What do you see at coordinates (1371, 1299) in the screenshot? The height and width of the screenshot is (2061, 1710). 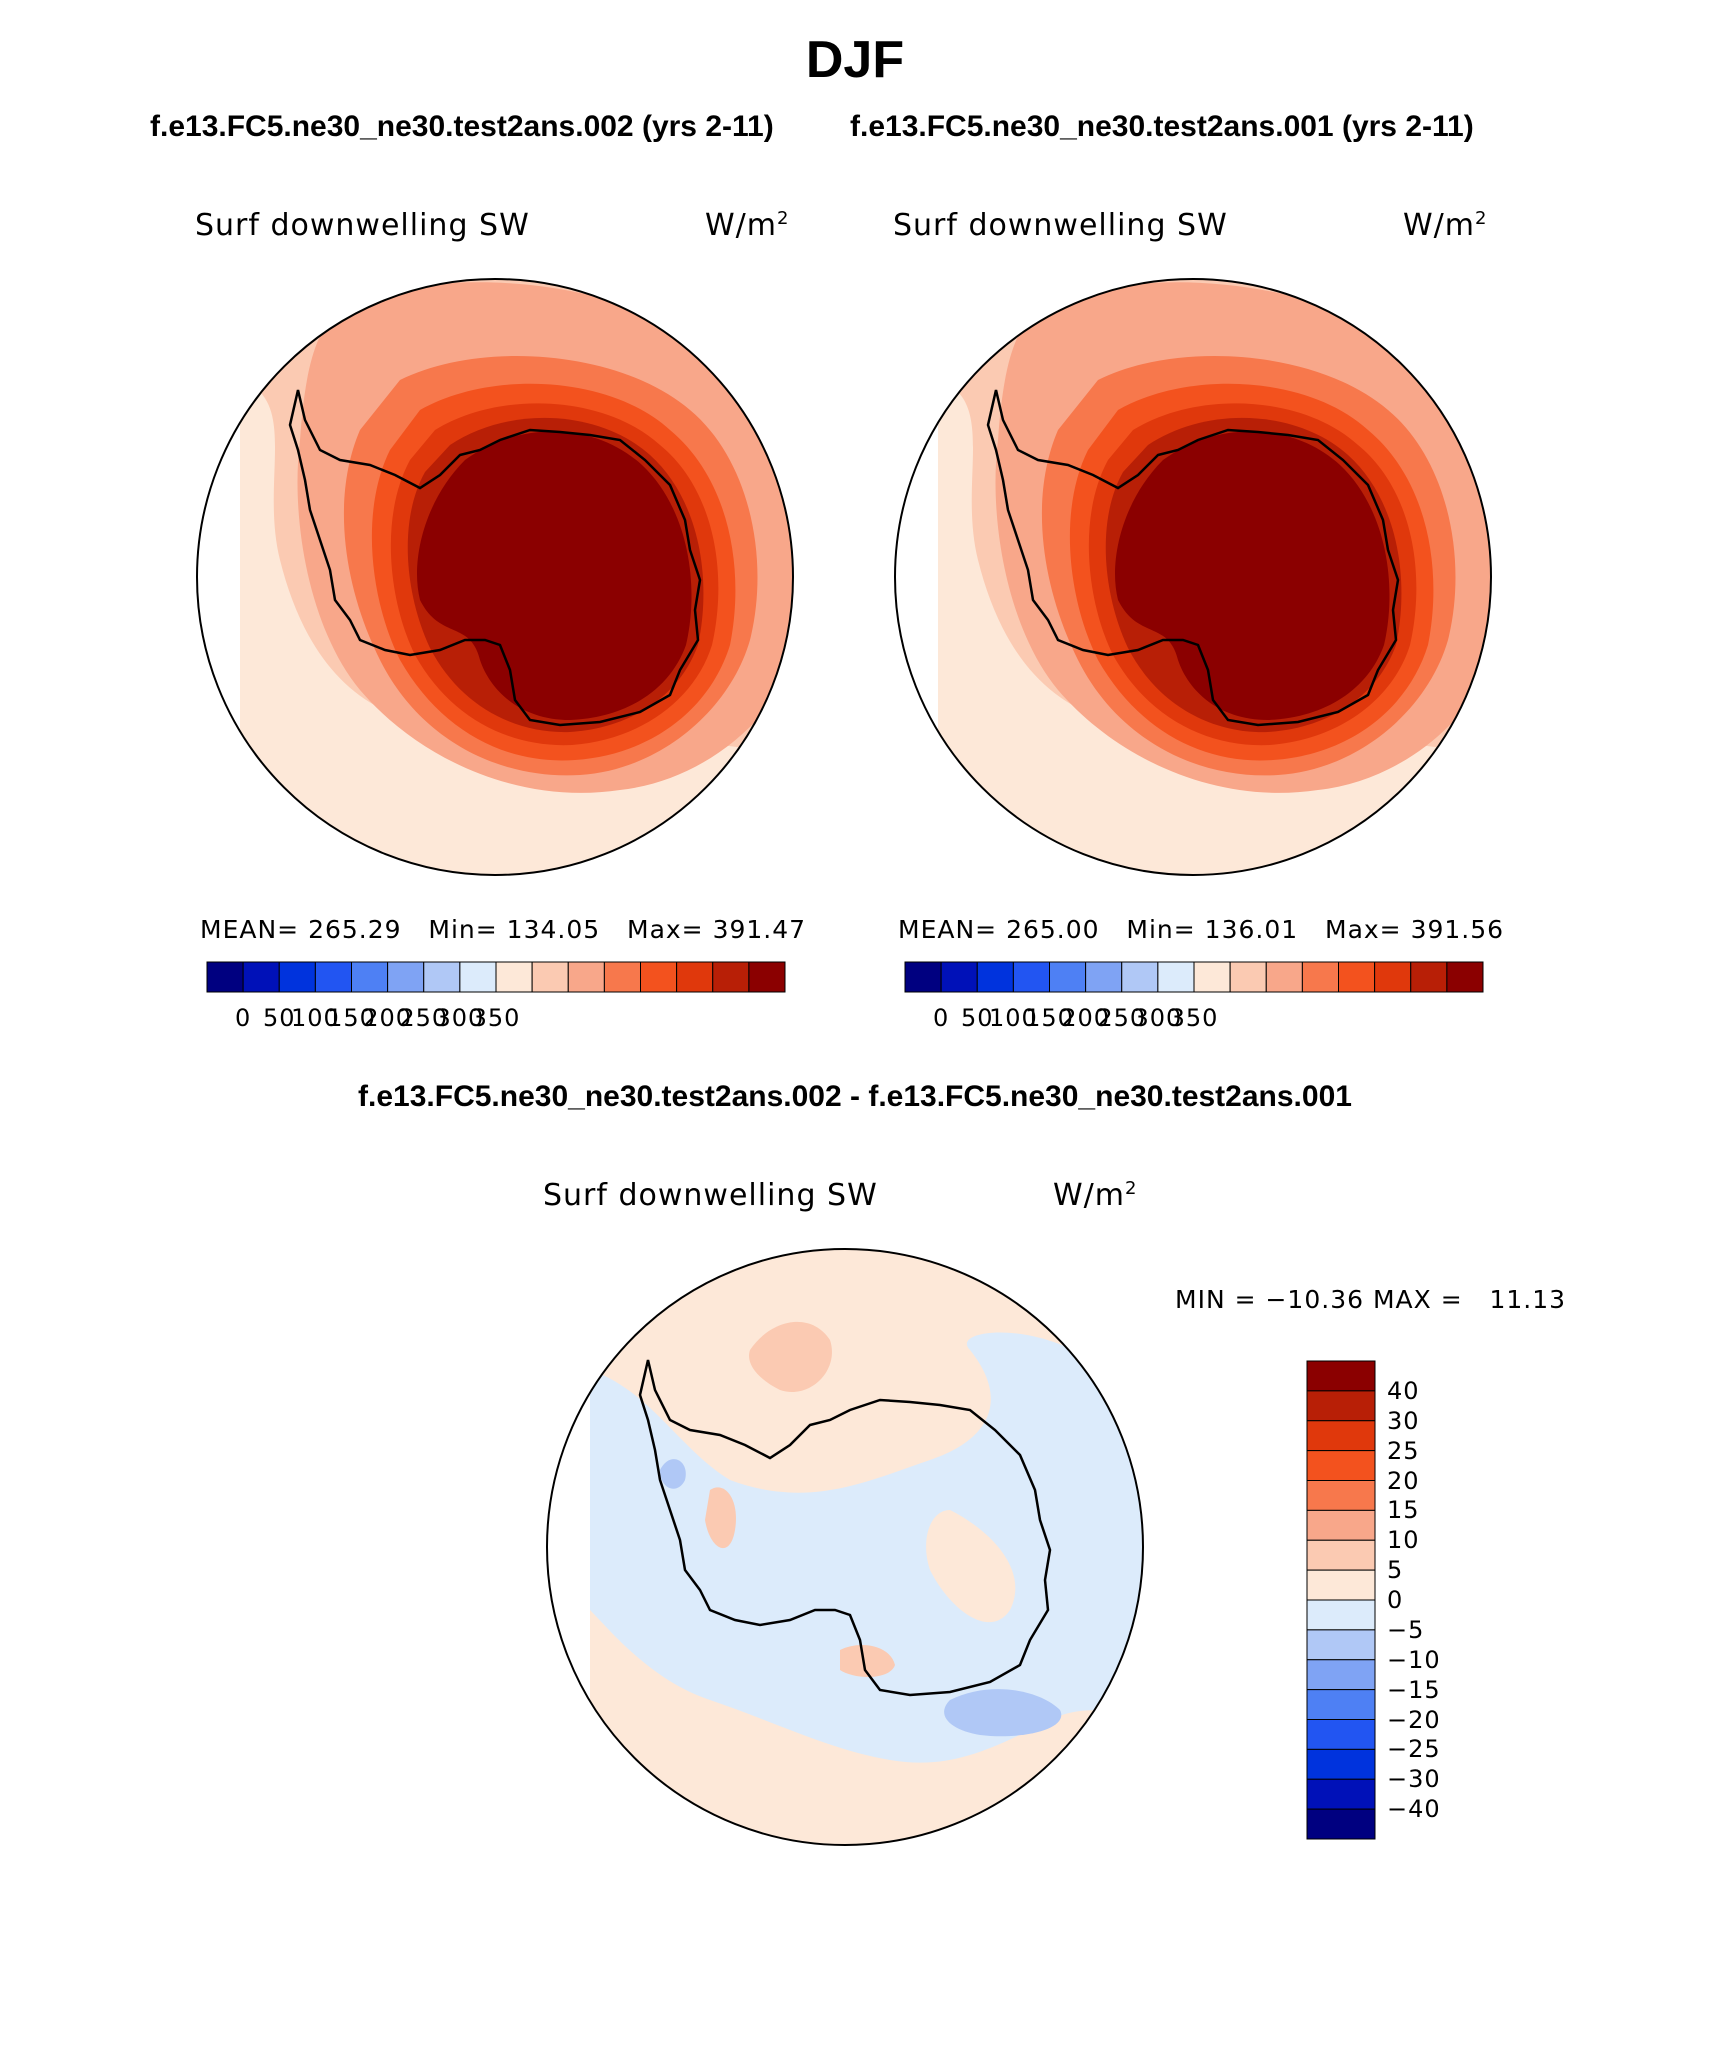 I see `difference-minmax: MIN = −10.36 MAX = 11.13` at bounding box center [1371, 1299].